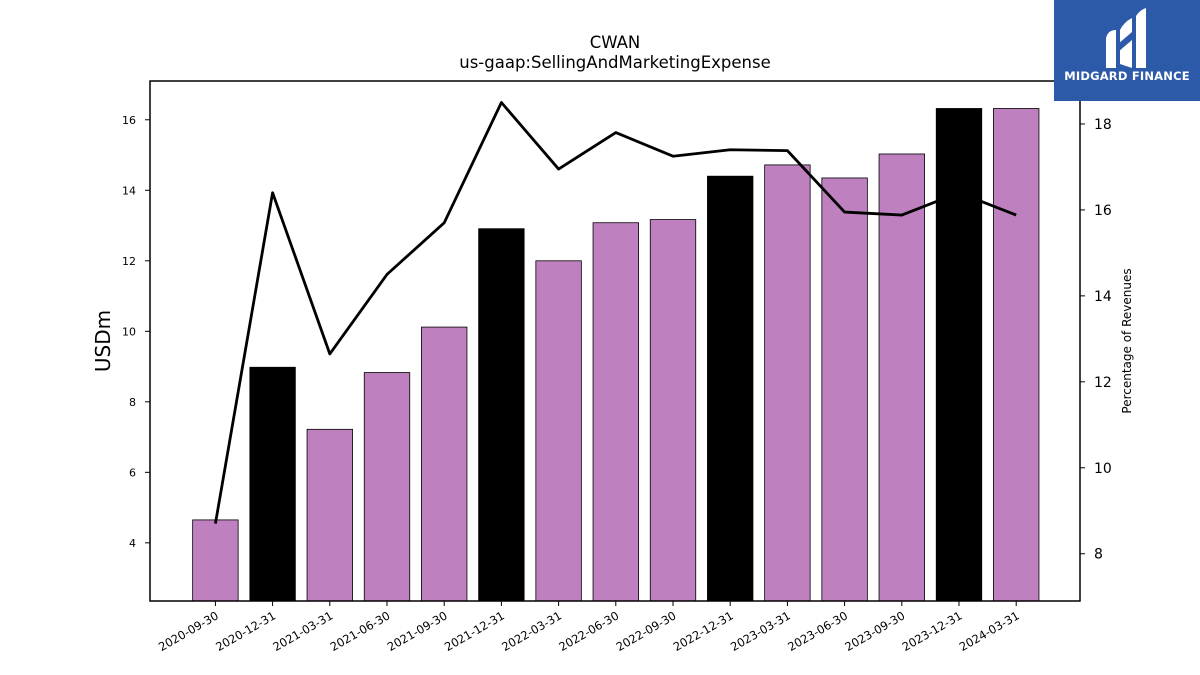 The height and width of the screenshot is (675, 1200). What do you see at coordinates (703, 631) in the screenshot?
I see `x-tick-label: 2022-12-31` at bounding box center [703, 631].